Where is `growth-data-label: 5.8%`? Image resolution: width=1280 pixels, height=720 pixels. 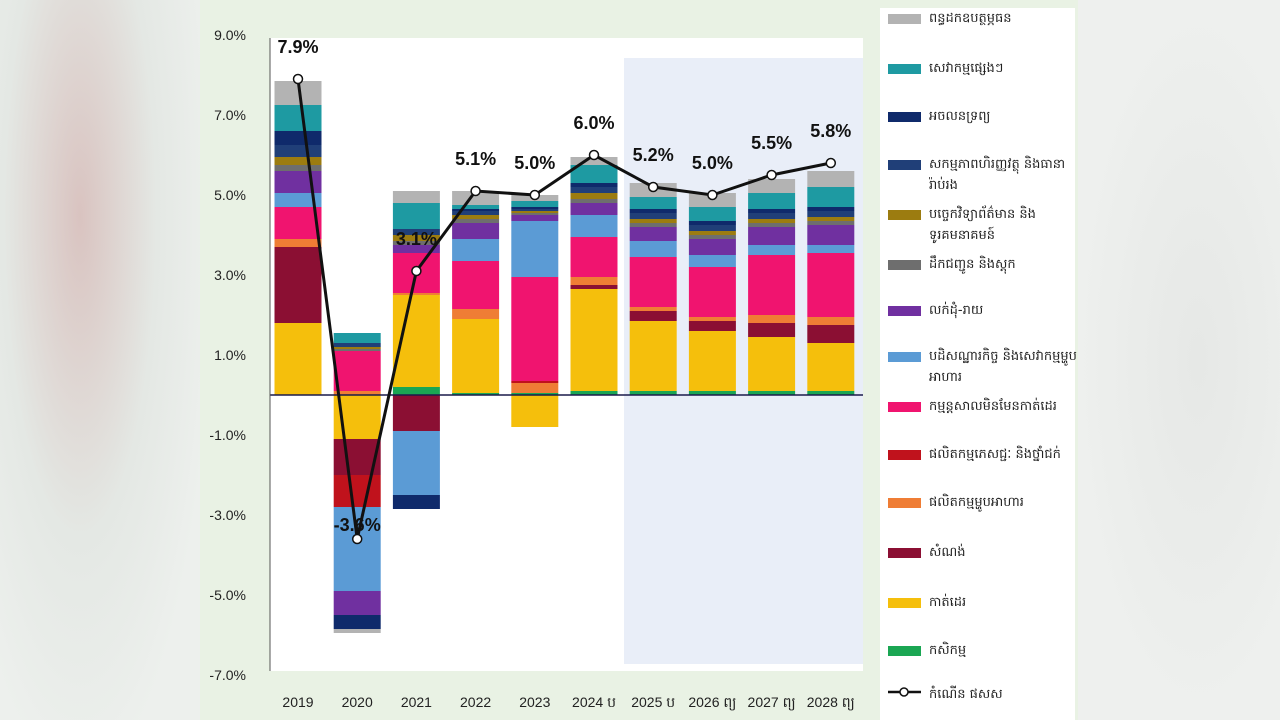 growth-data-label: 5.8% is located at coordinates (830, 131).